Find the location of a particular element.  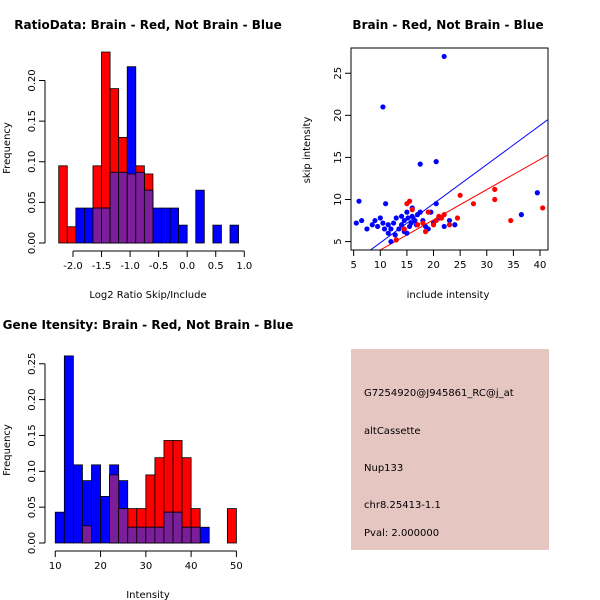

x-tick-label-4: 25 is located at coordinates (460, 265).